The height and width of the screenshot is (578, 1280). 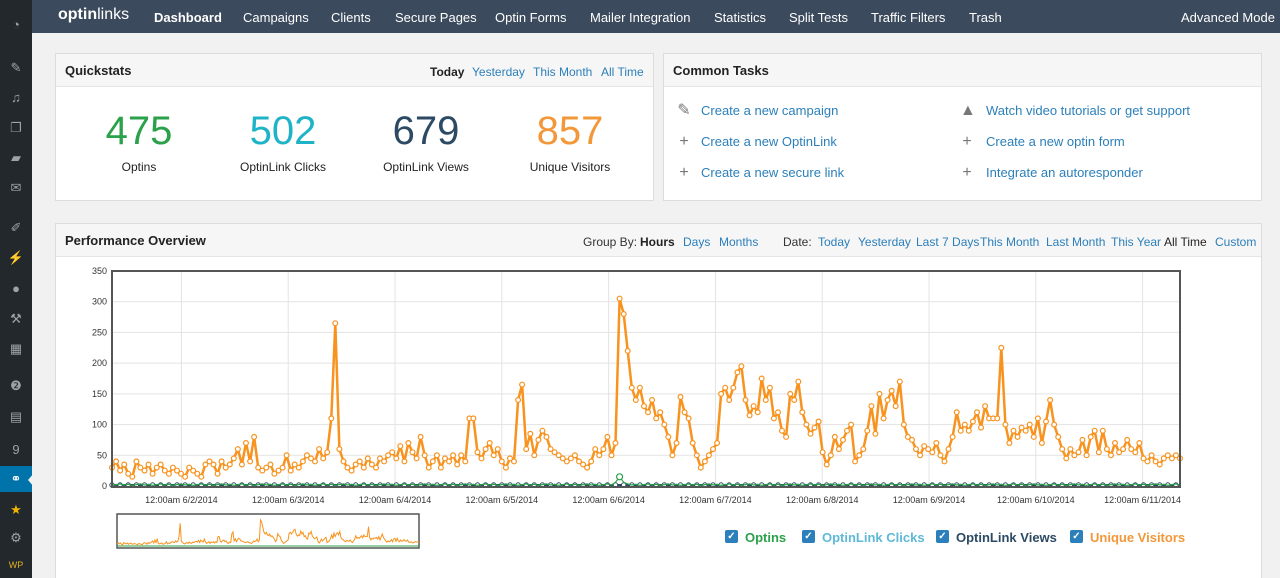 What do you see at coordinates (640, 17) in the screenshot?
I see `nav-mailer-integration: Mailer Integration` at bounding box center [640, 17].